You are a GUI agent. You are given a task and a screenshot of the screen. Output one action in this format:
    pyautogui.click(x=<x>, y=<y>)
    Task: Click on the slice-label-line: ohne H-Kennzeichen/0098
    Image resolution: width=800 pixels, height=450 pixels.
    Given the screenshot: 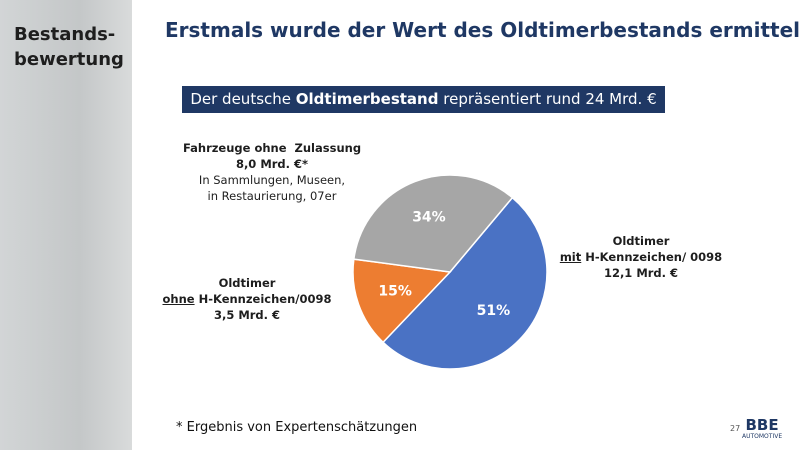 What is the action you would take?
    pyautogui.click(x=246, y=299)
    